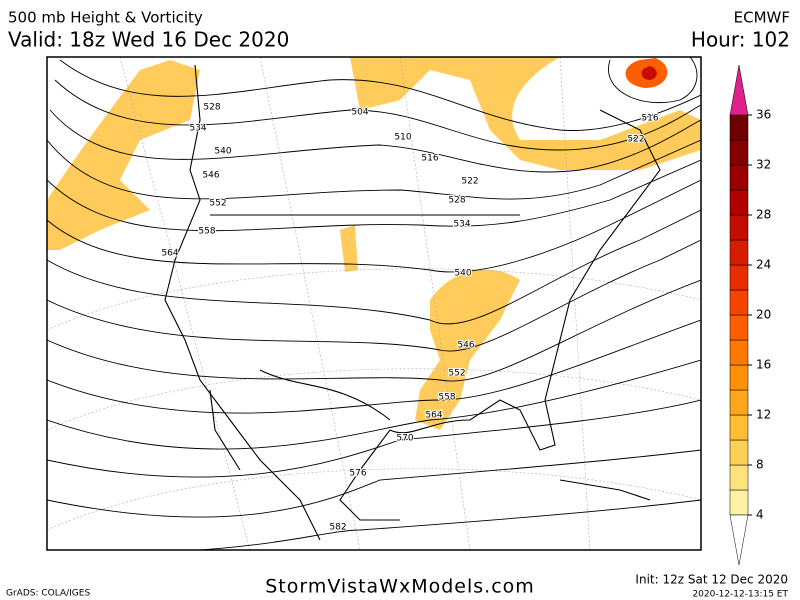  I want to click on site-name: StormVistaWxModels.com, so click(400, 587).